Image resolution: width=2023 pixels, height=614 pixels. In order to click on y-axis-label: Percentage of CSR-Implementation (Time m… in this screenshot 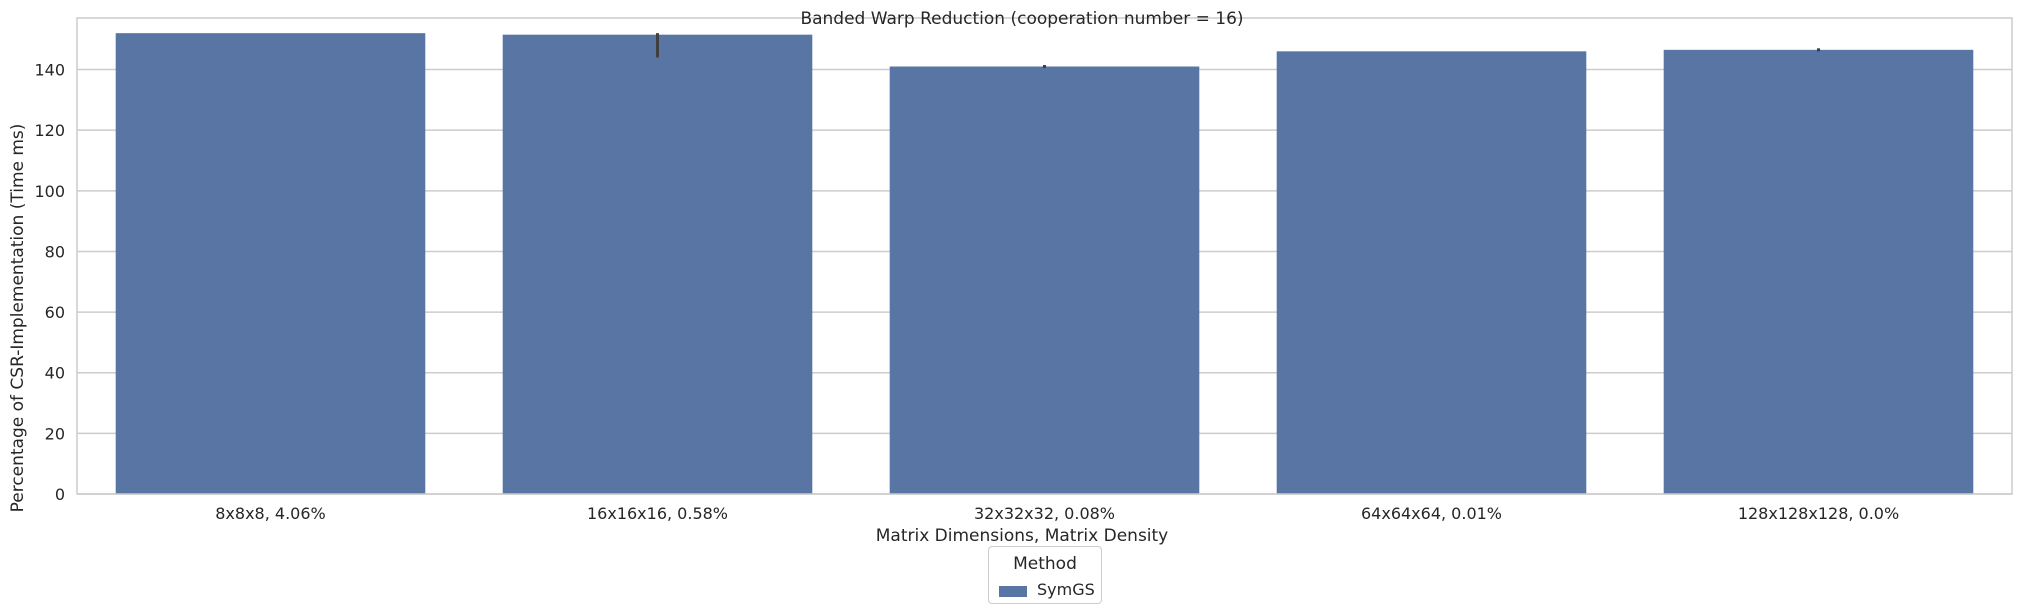, I will do `click(18, 318)`.